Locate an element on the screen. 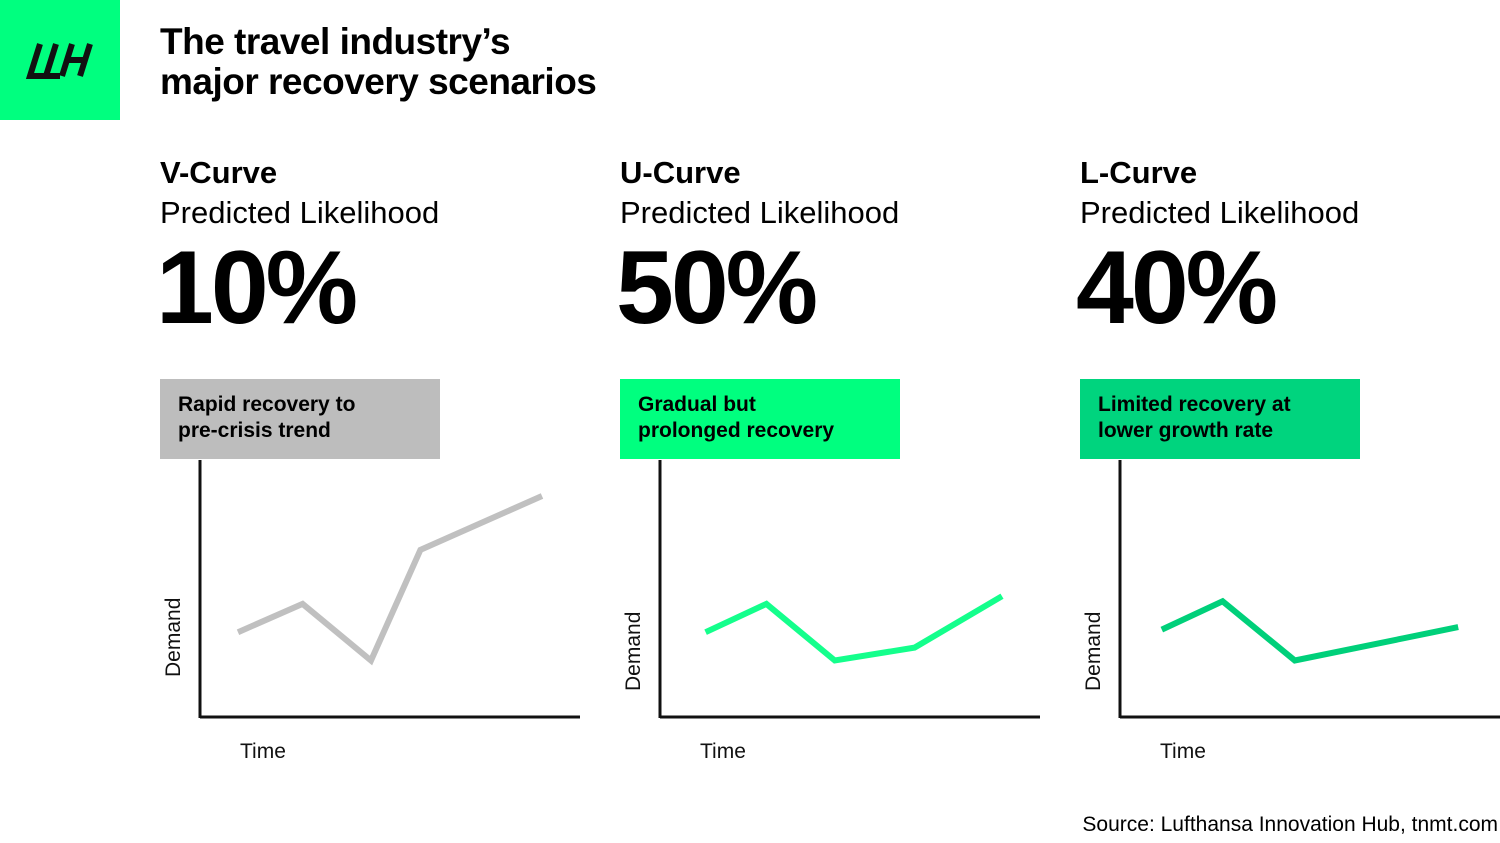 Image resolution: width=1500 pixels, height=843 pixels. scenario-likelihood: 10% is located at coordinates (257, 288).